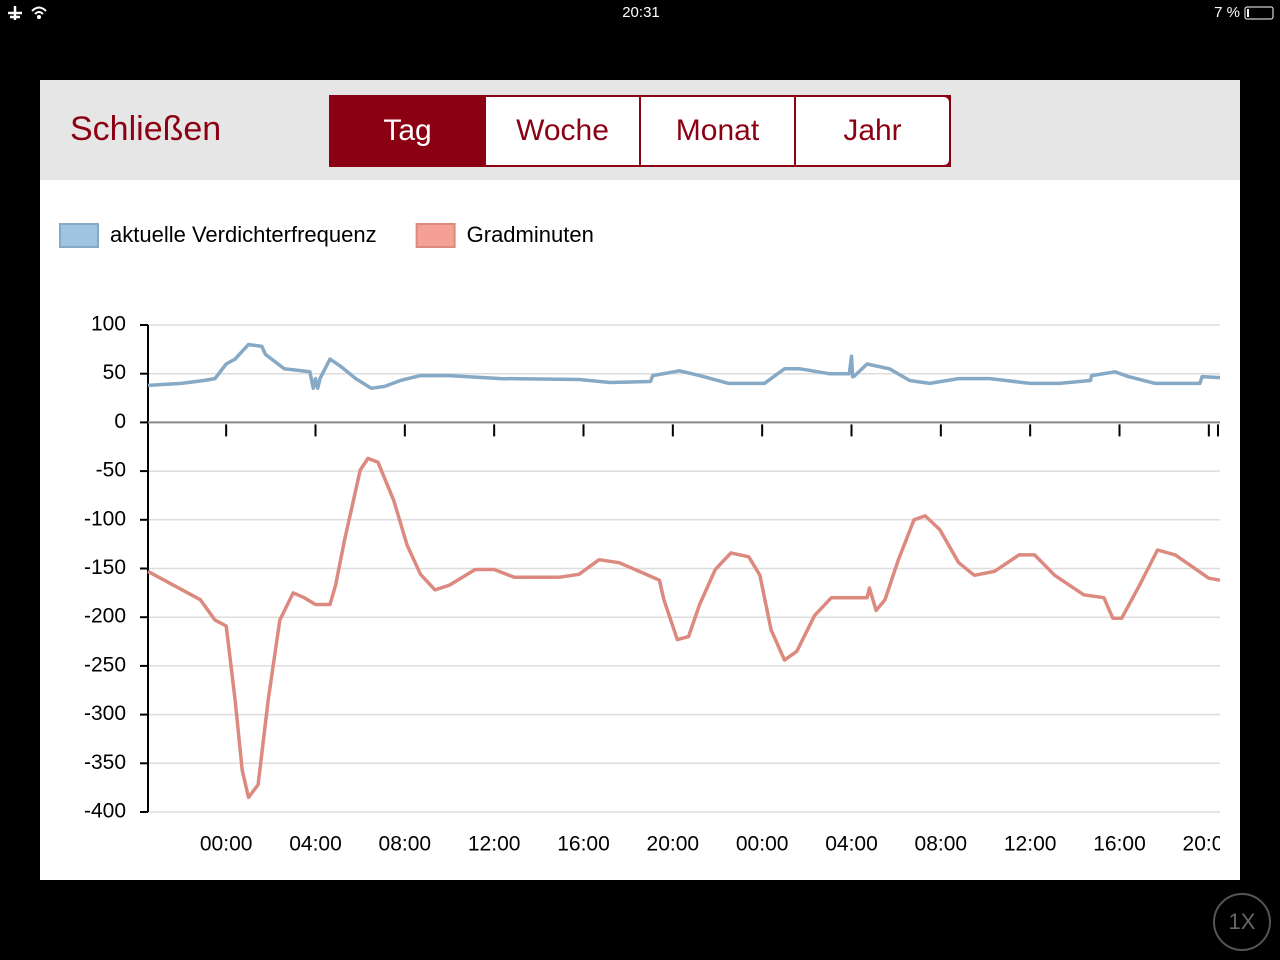  I want to click on y-tick-label: 0, so click(120, 421).